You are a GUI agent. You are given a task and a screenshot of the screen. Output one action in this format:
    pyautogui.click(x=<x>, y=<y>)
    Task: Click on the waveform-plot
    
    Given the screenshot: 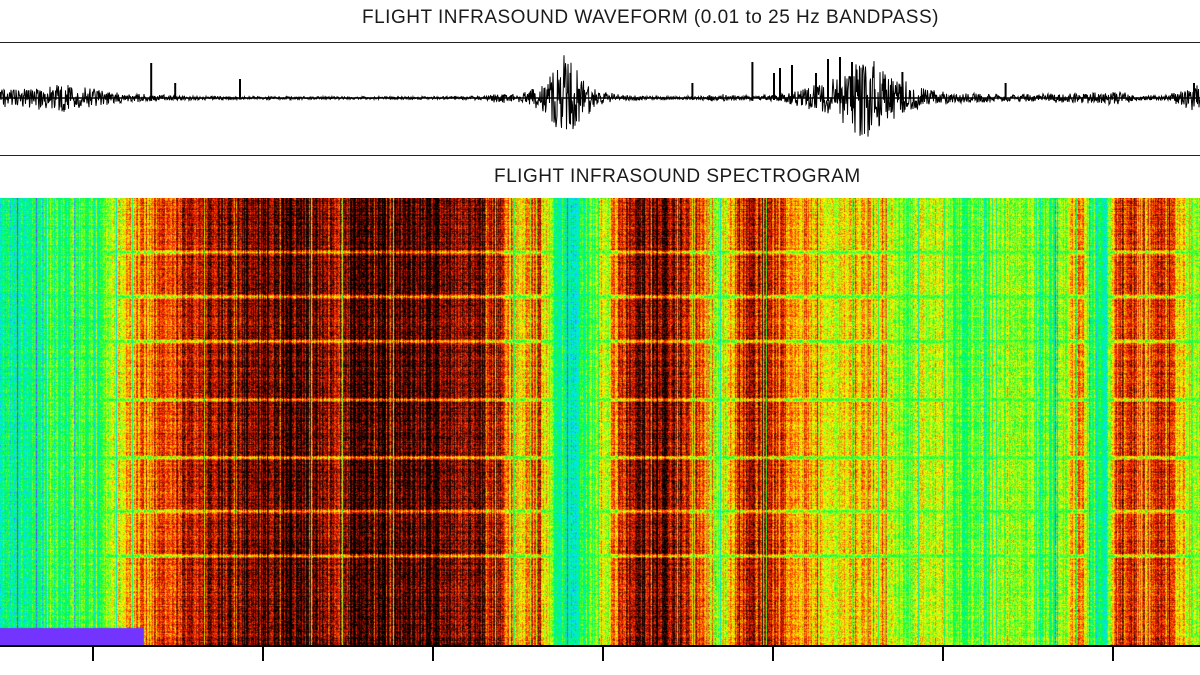 What is the action you would take?
    pyautogui.click(x=600, y=96)
    